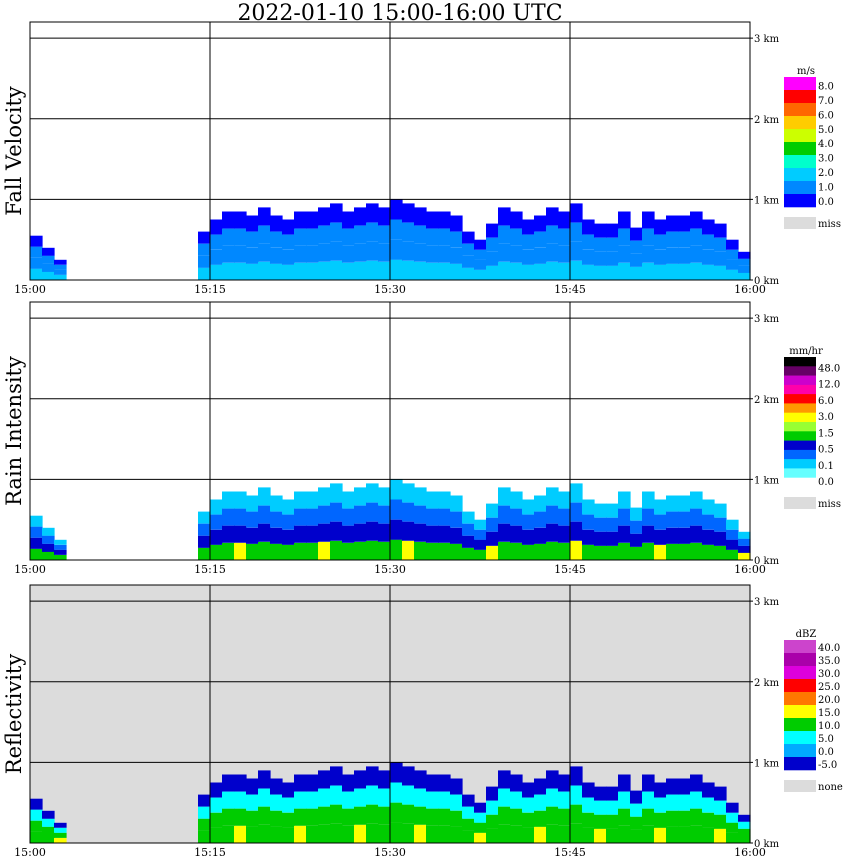  What do you see at coordinates (829, 385) in the screenshot?
I see `legend-label: 12.0` at bounding box center [829, 385].